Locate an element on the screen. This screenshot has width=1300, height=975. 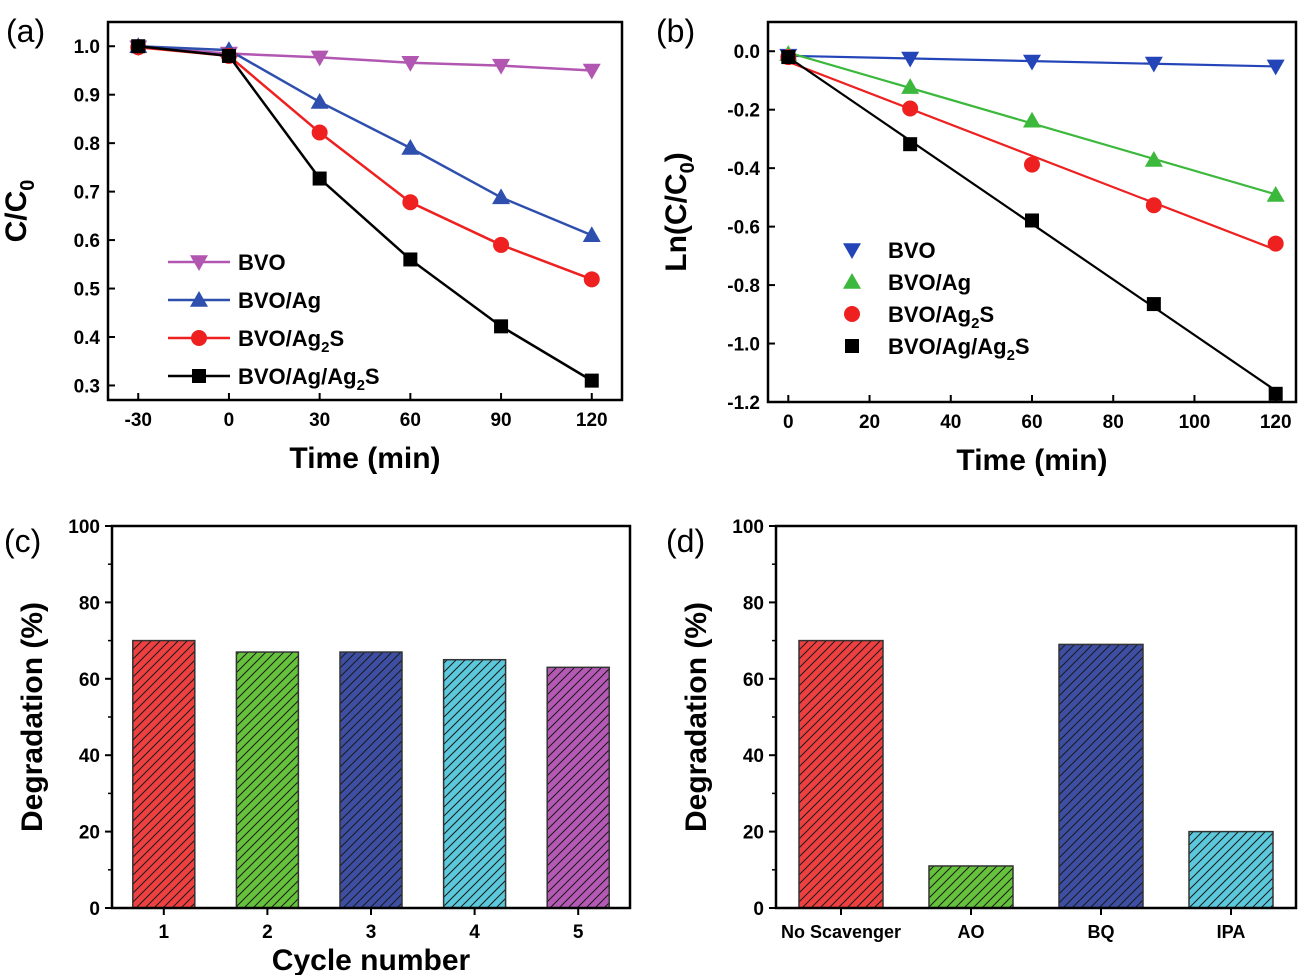
x-tick-label: 5 is located at coordinates (578, 932).